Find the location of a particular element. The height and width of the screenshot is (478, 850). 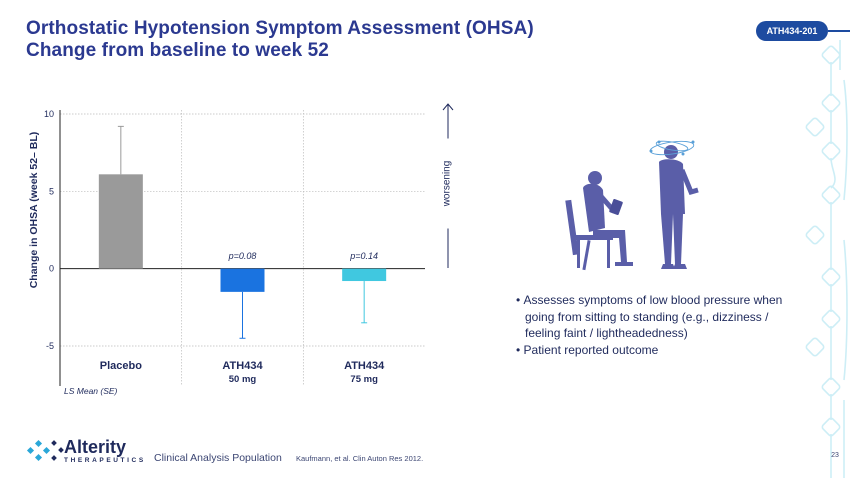

y-tick-label: 0 is located at coordinates (51, 269).